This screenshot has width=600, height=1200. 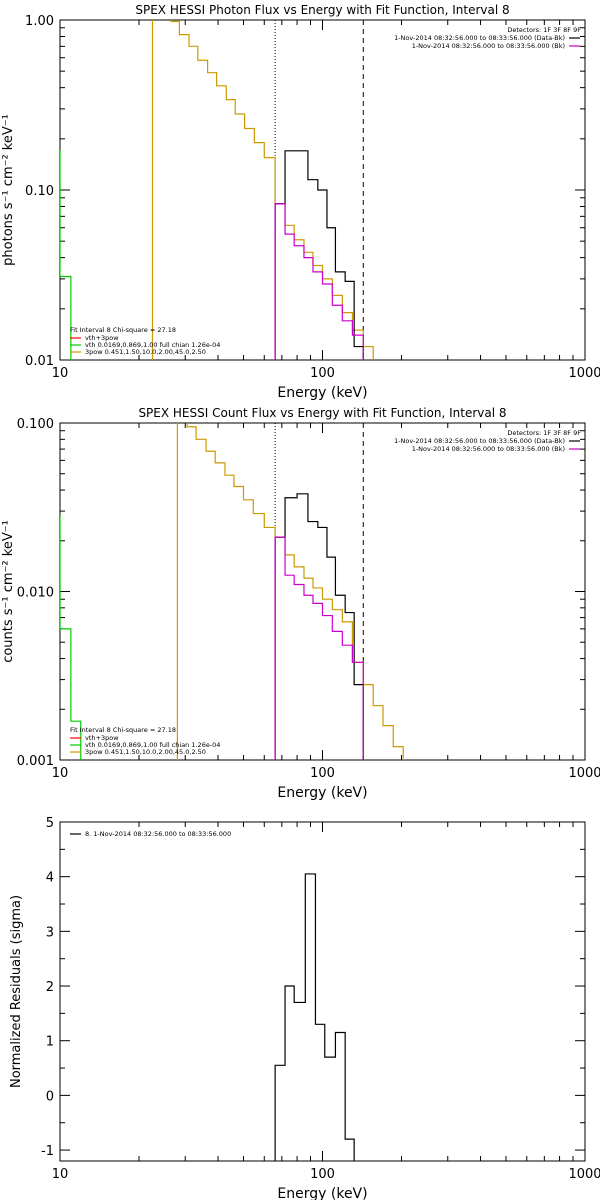 I want to click on y-axis-label: counts s⁻¹ cm⁻² keV⁻¹, so click(x=8, y=591).